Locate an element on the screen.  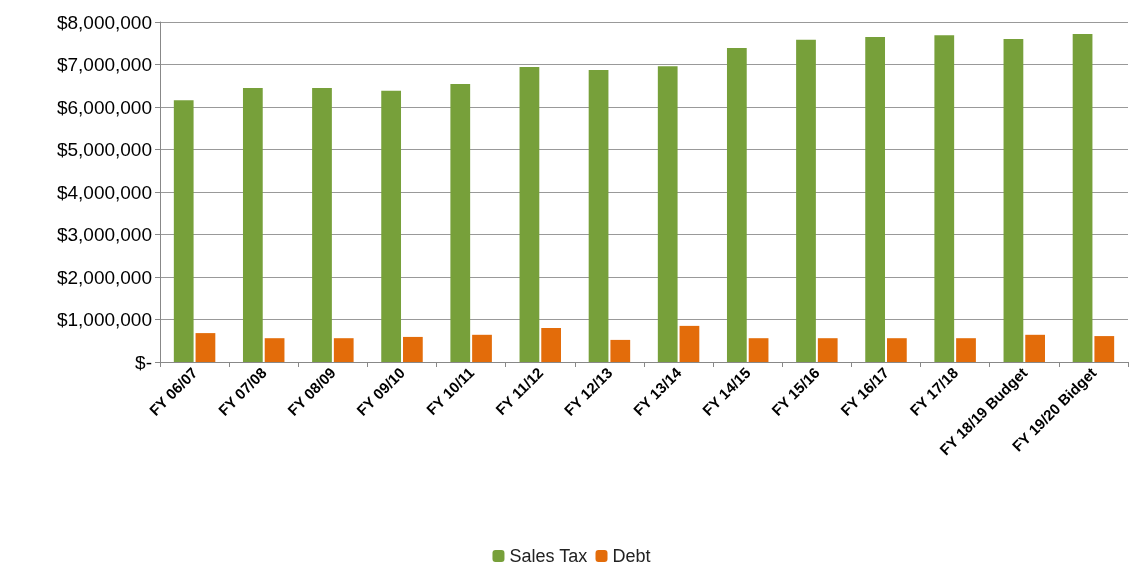
y-tick-label: $8,000,000 is located at coordinates (104, 22).